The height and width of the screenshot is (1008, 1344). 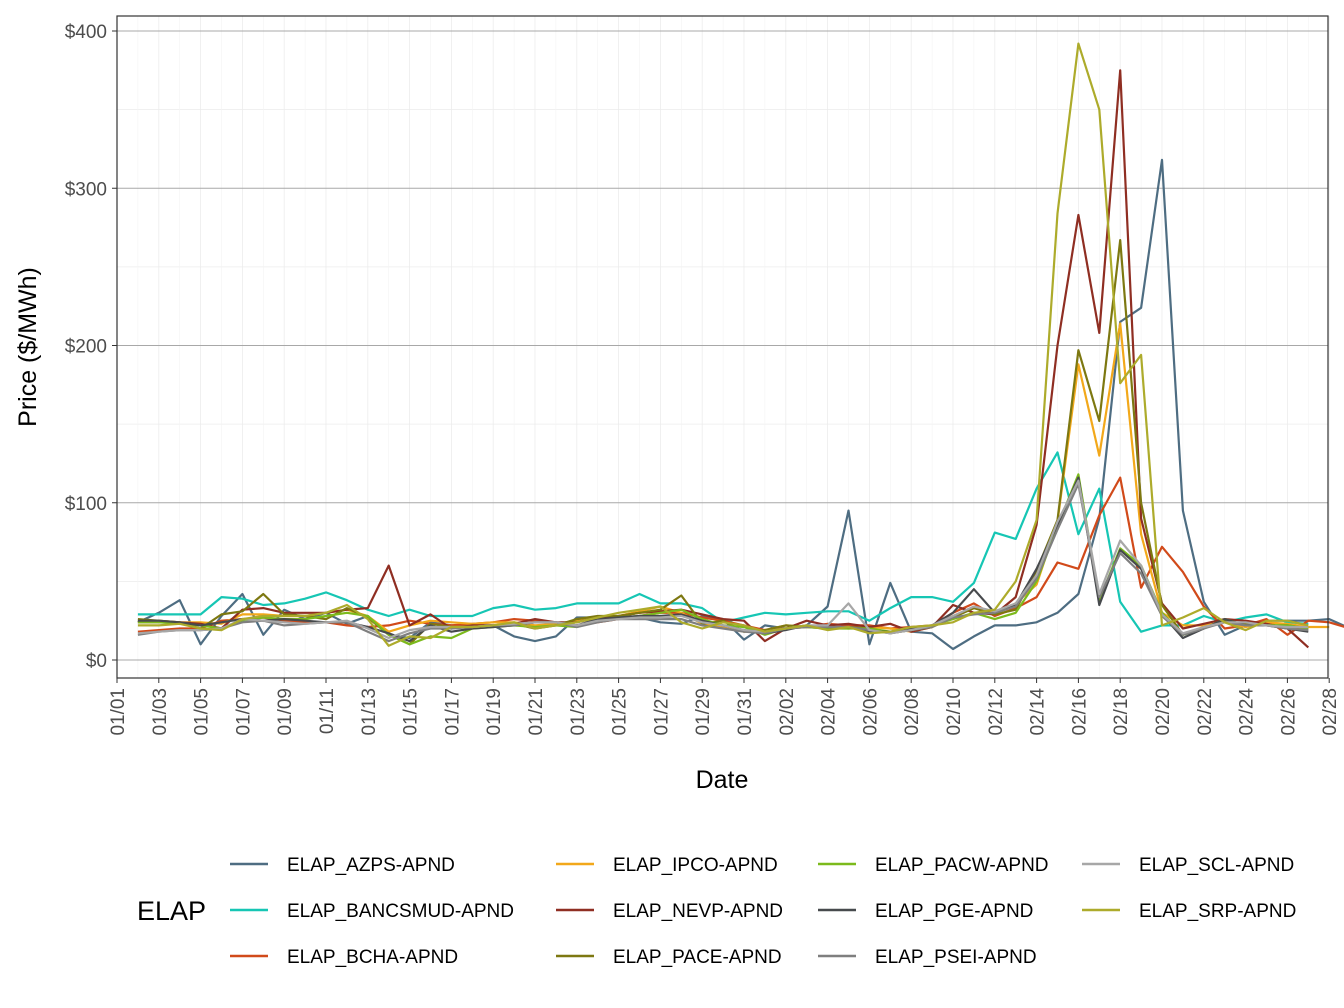 What do you see at coordinates (371, 865) in the screenshot?
I see `legend-label: ELAP_AZPS-APND` at bounding box center [371, 865].